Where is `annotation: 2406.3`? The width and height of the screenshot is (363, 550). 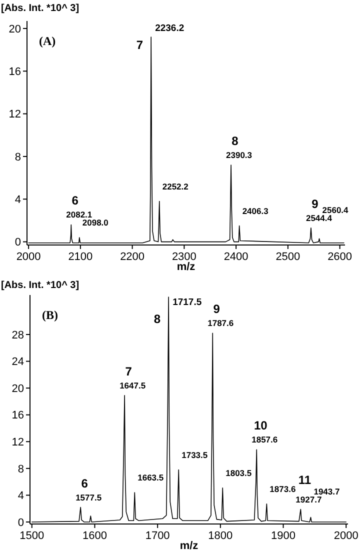 annotation: 2406.3 is located at coordinates (255, 211).